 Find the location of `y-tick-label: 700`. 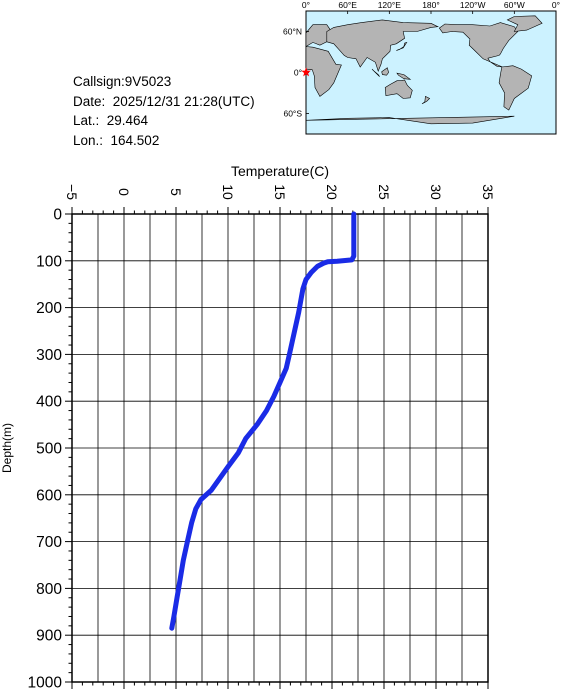

y-tick-label: 700 is located at coordinates (49, 542).